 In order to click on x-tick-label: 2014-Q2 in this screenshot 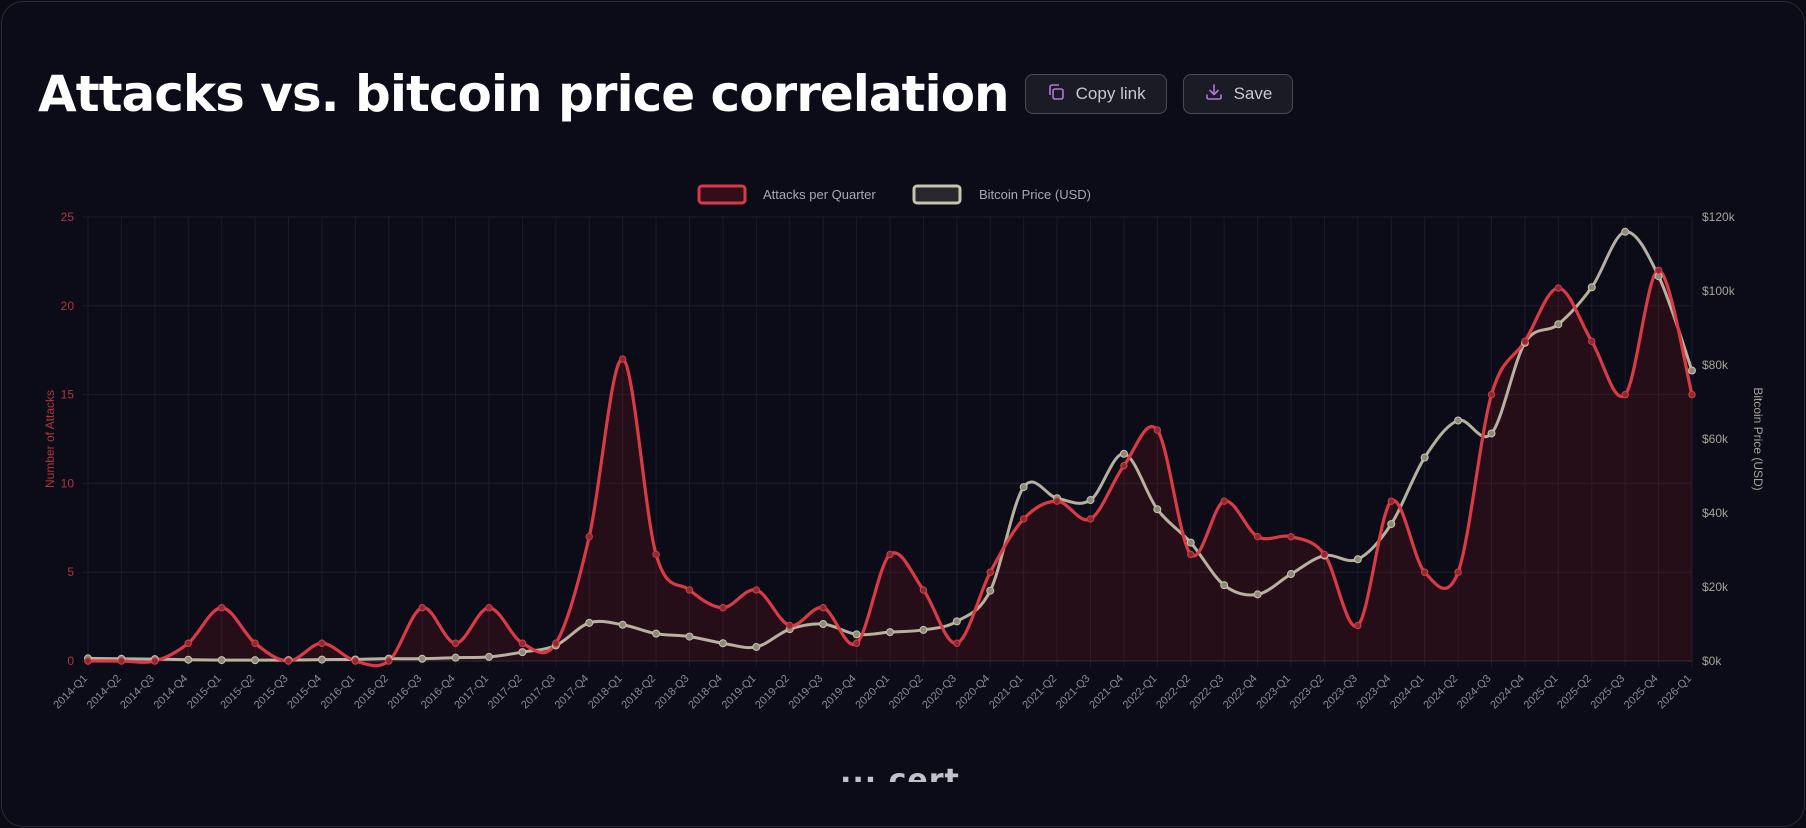, I will do `click(104, 692)`.